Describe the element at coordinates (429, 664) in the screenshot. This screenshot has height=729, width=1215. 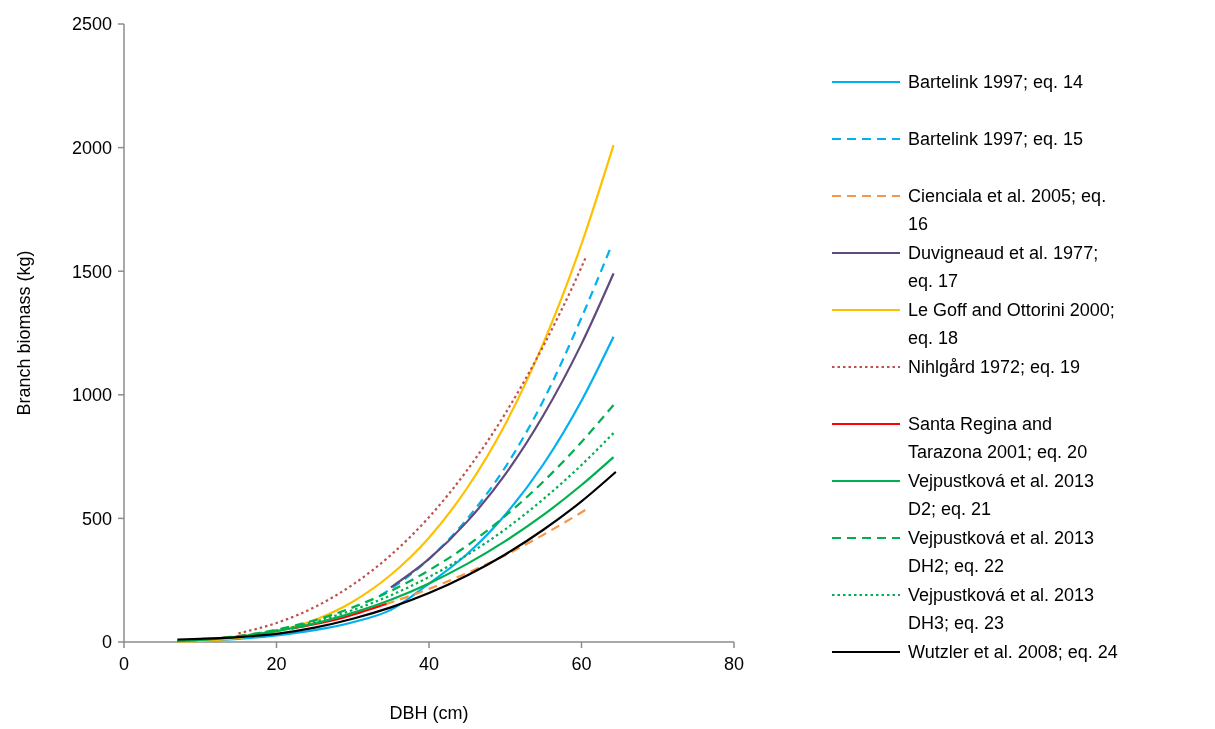
I see `x-tick-label: 40` at that location.